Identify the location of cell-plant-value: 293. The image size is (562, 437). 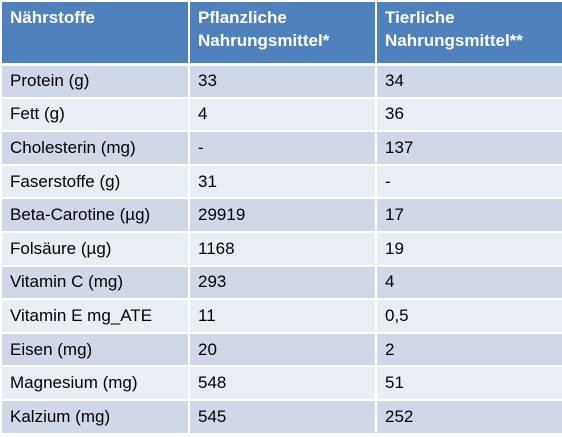
(283, 283).